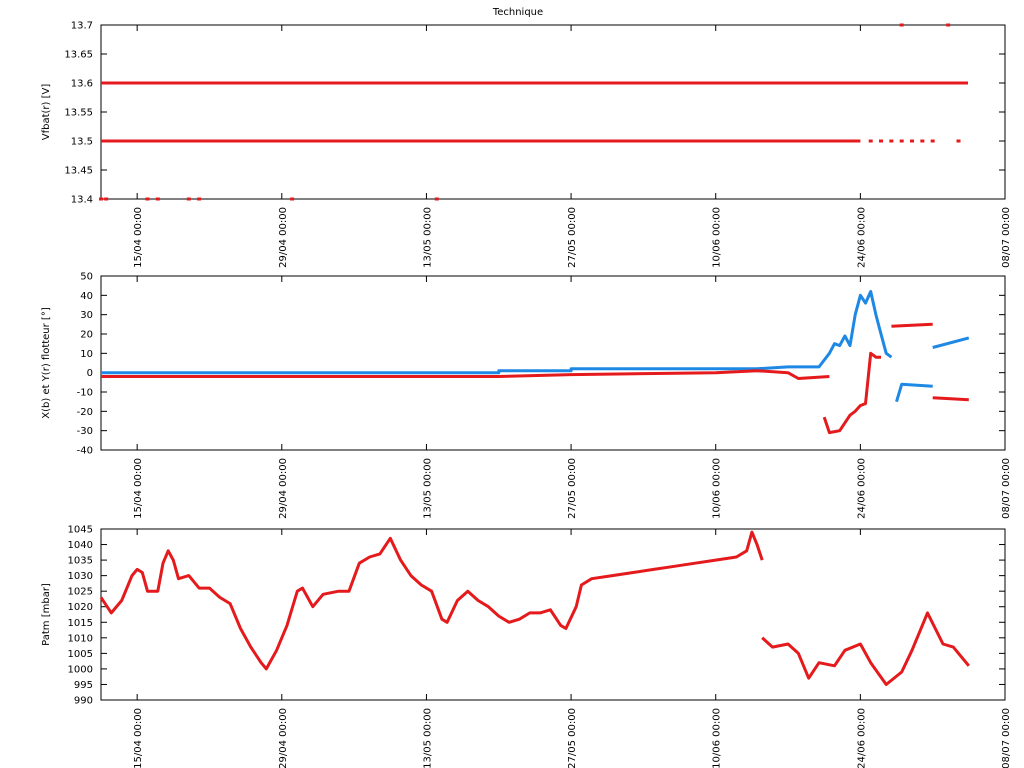  I want to click on y-tick-label: 13.55, so click(78, 113).